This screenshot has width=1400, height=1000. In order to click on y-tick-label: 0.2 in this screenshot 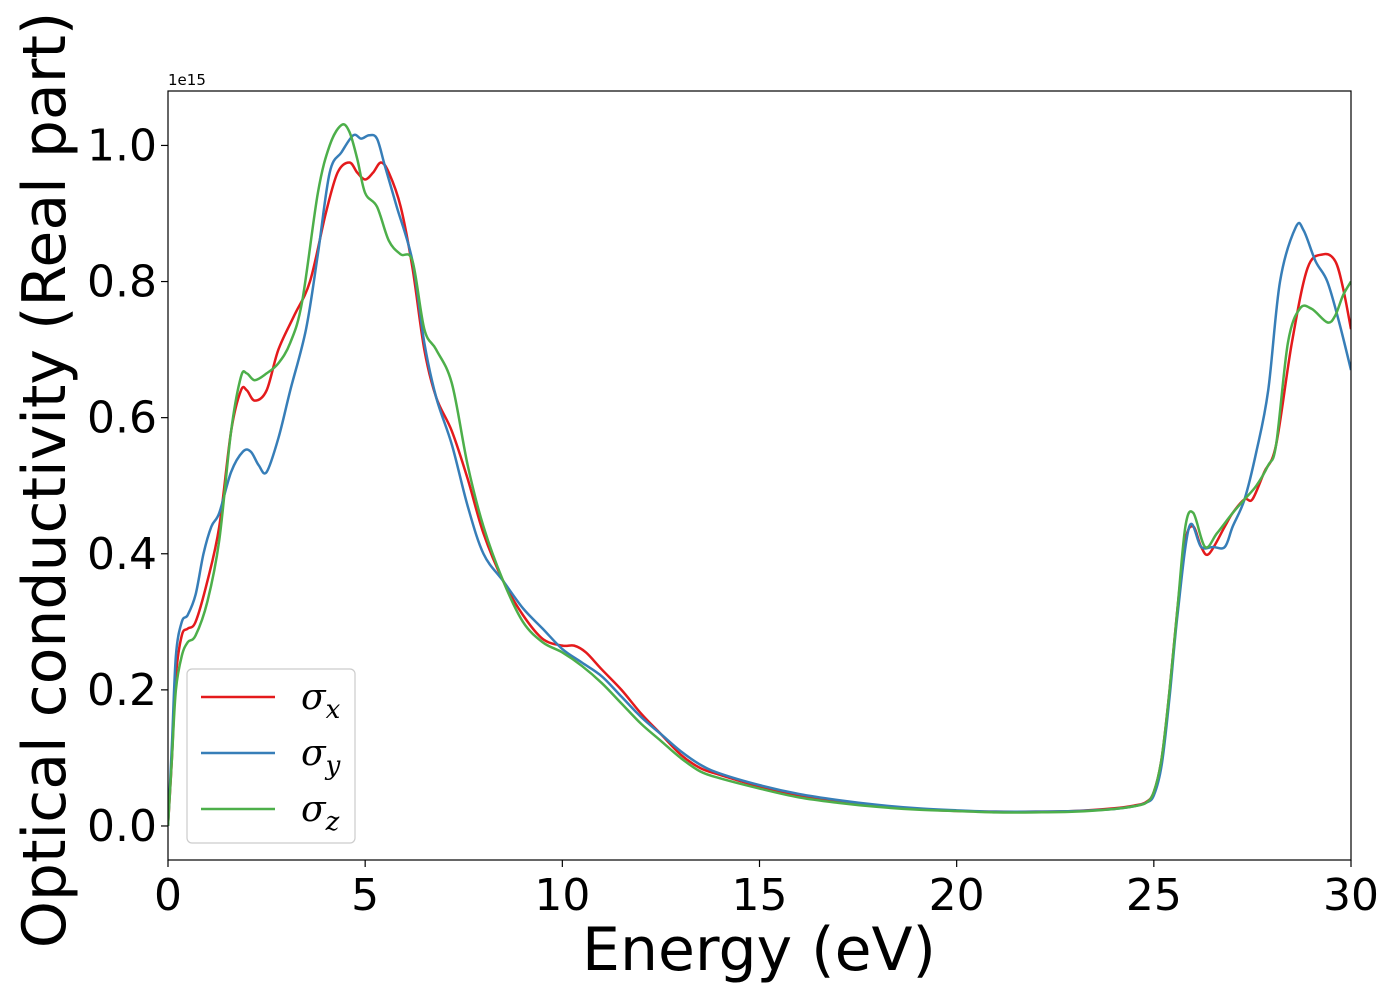, I will do `click(122, 690)`.